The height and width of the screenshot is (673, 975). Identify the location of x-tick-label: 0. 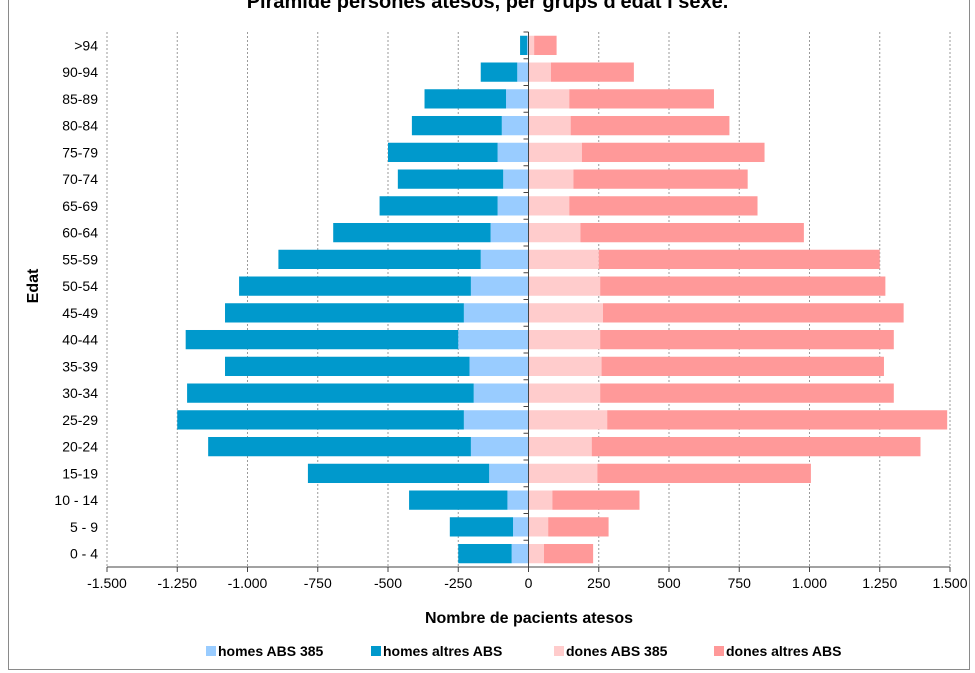
(529, 583).